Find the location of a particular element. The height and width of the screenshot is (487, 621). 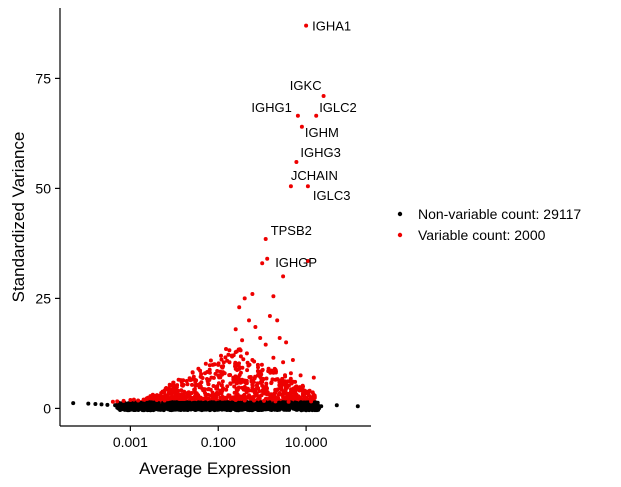

gene-label-ighg1: IGHG1 is located at coordinates (271, 107).